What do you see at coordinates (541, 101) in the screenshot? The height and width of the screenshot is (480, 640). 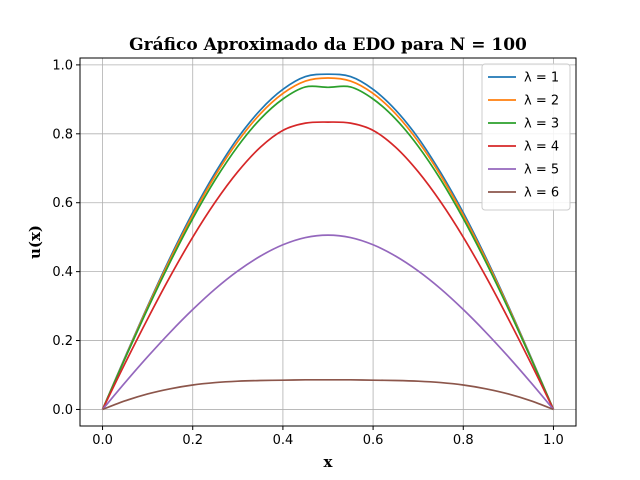 I see `legend-label-2: λ = 2` at bounding box center [541, 101].